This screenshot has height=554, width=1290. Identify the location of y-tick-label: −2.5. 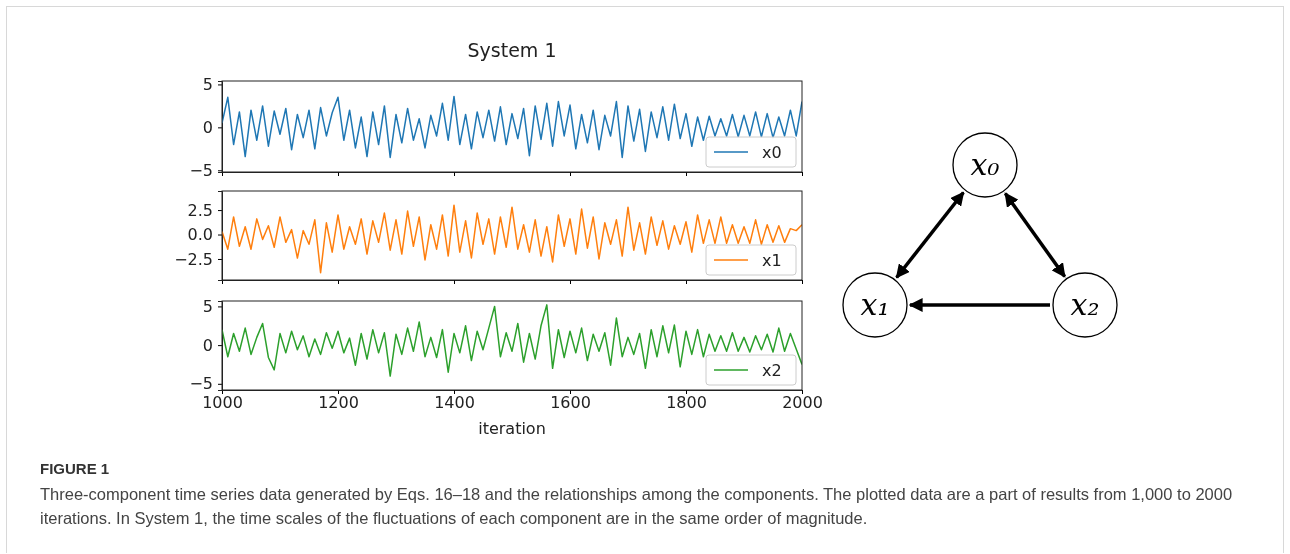
(193, 259).